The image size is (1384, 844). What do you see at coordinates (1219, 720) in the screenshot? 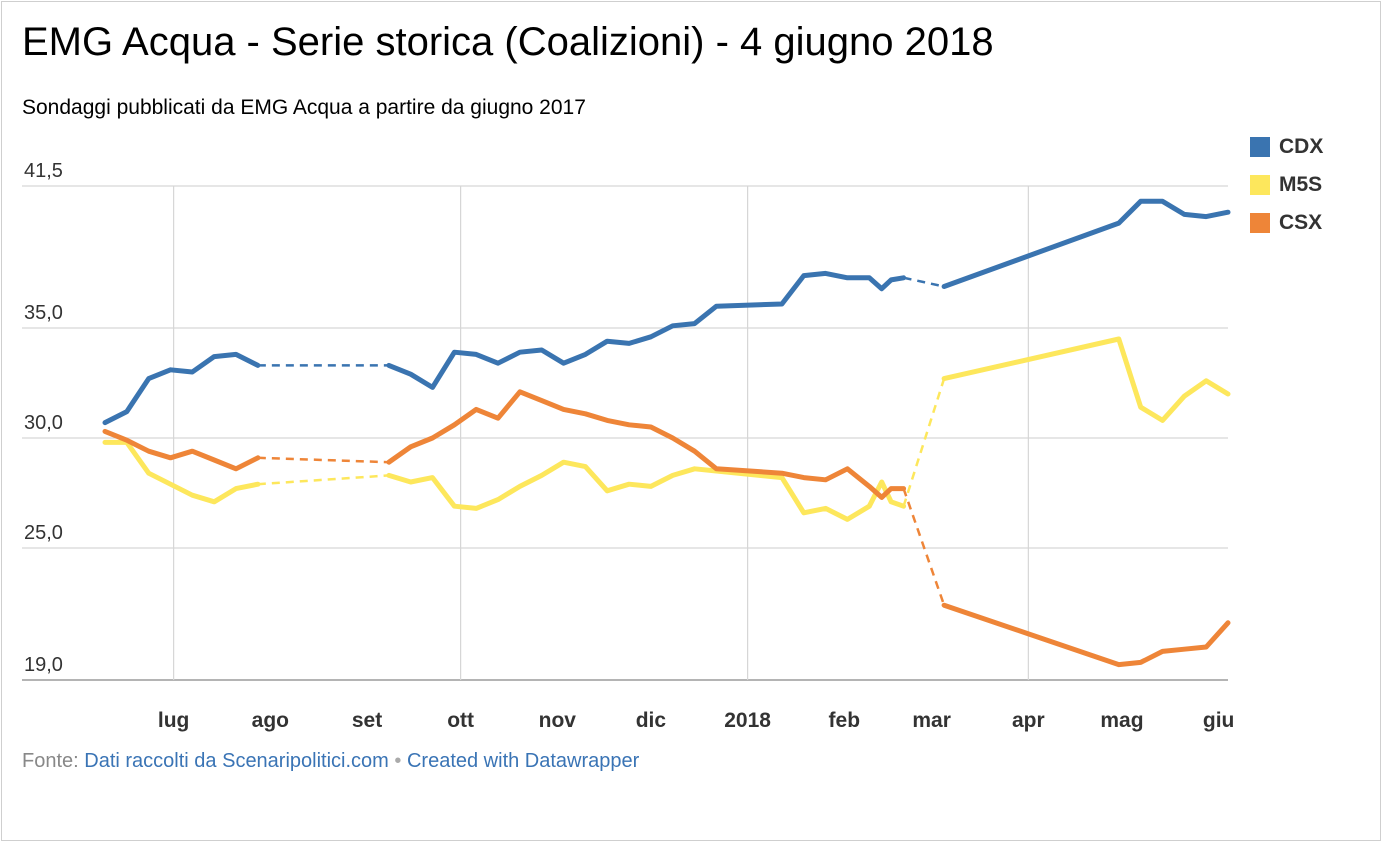
I see `x-tick-label: giu` at bounding box center [1219, 720].